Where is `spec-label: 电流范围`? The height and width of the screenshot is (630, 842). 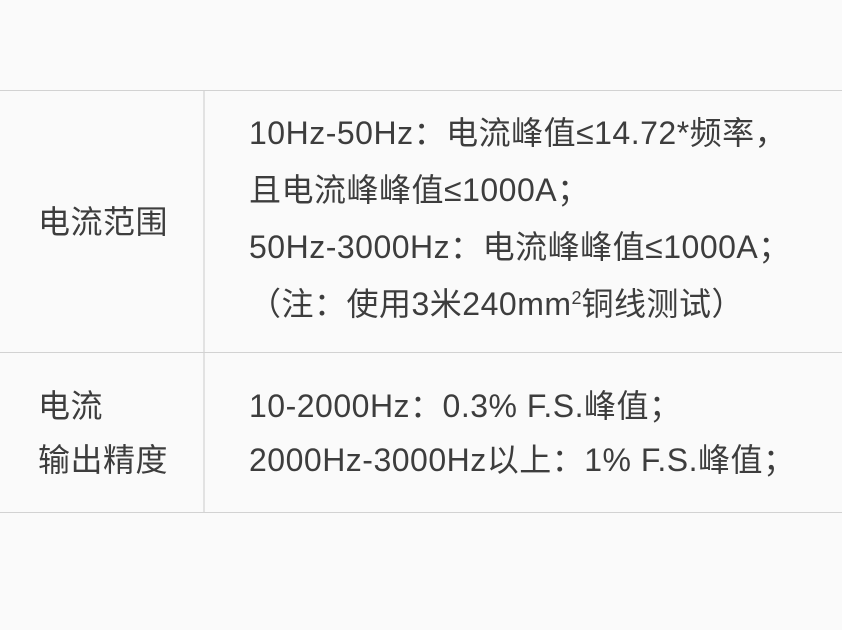
spec-label: 电流范围 is located at coordinates (103, 221).